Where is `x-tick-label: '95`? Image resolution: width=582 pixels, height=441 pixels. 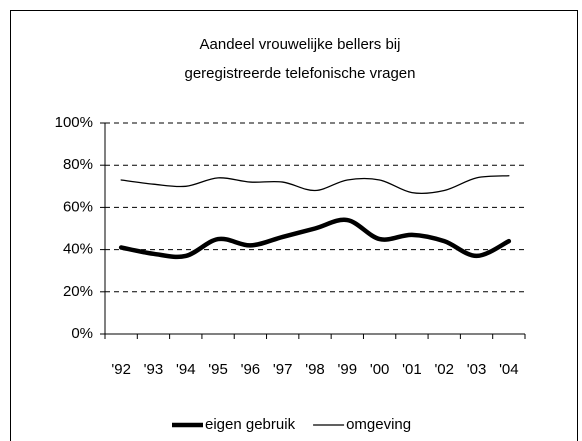 x-tick-label: '95 is located at coordinates (218, 369).